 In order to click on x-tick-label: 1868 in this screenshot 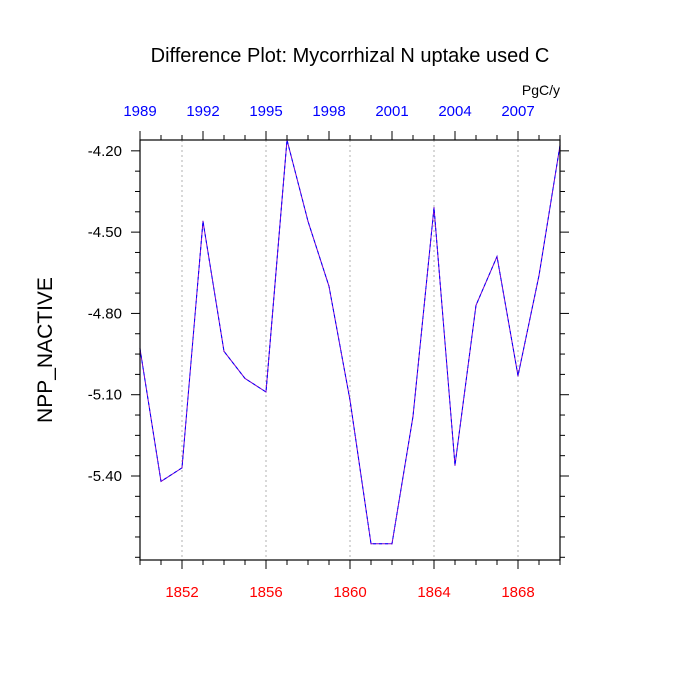, I will do `click(517, 592)`.